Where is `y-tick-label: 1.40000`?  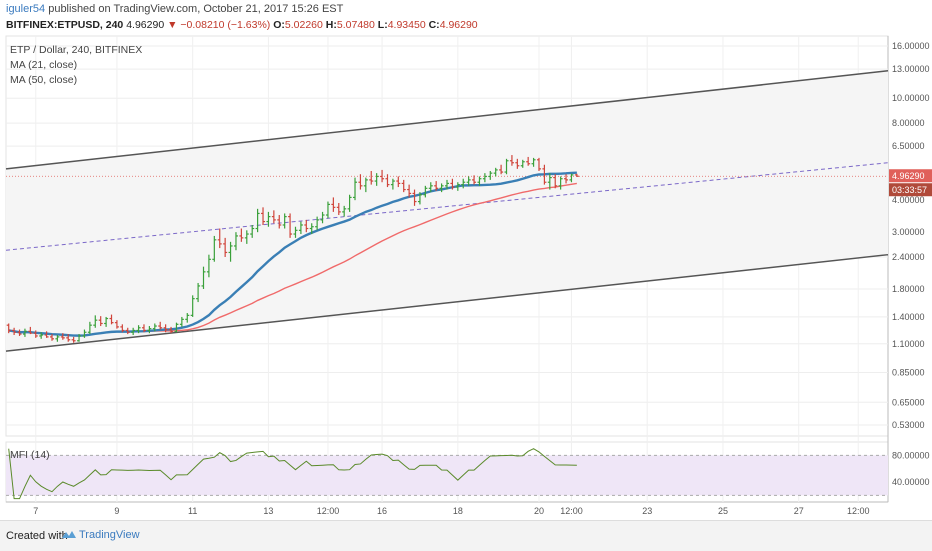
y-tick-label: 1.40000 is located at coordinates (908, 317).